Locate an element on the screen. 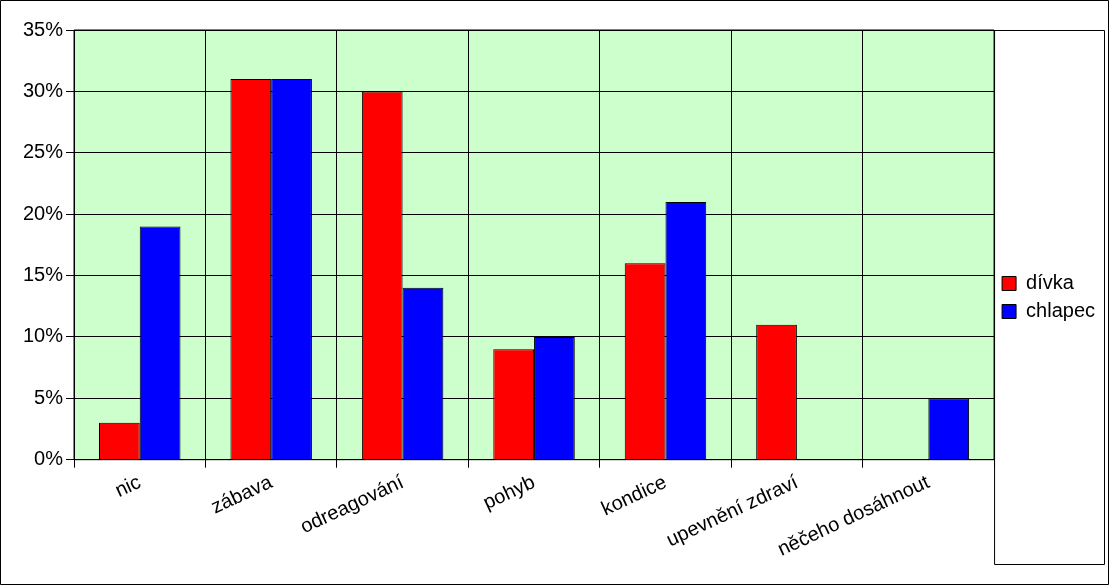 The image size is (1109, 585). y-tick-label: 15% is located at coordinates (43, 274).